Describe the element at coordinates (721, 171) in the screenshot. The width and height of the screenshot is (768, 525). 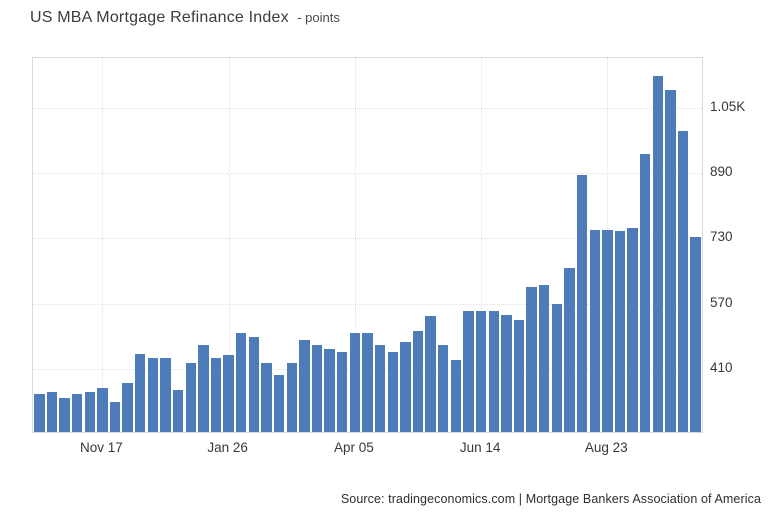
I see `y-tick-label: 890` at that location.